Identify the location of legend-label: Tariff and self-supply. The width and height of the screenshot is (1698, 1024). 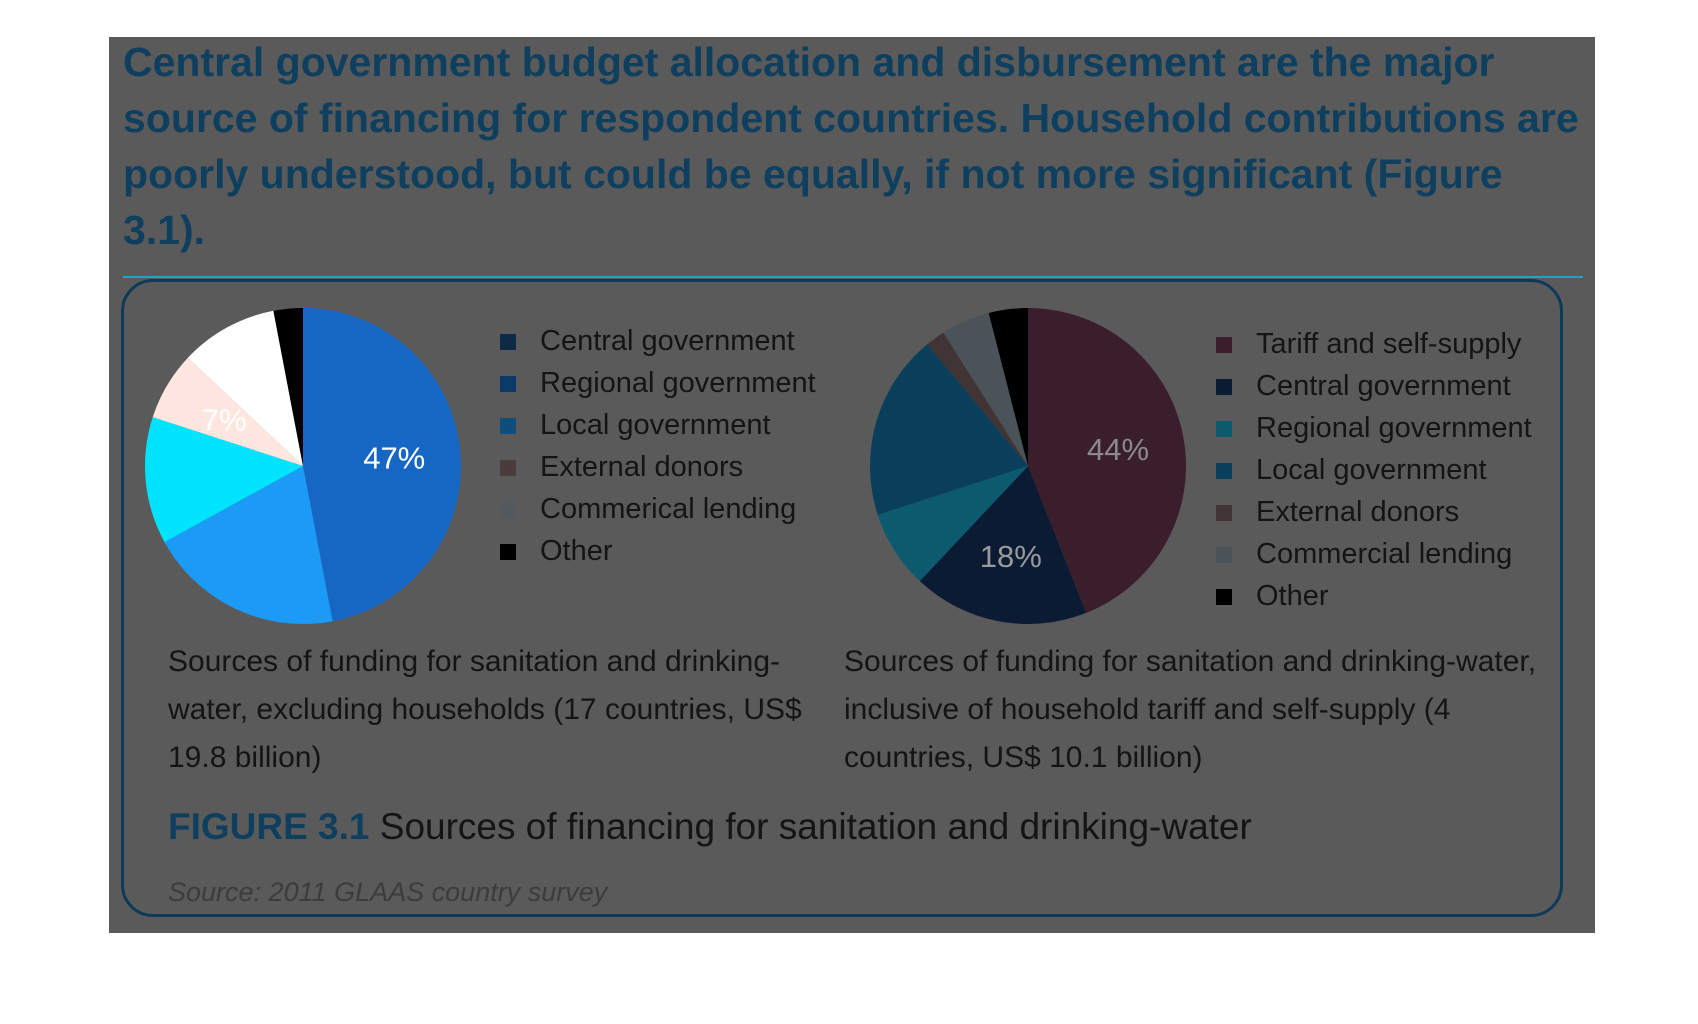
(1389, 344).